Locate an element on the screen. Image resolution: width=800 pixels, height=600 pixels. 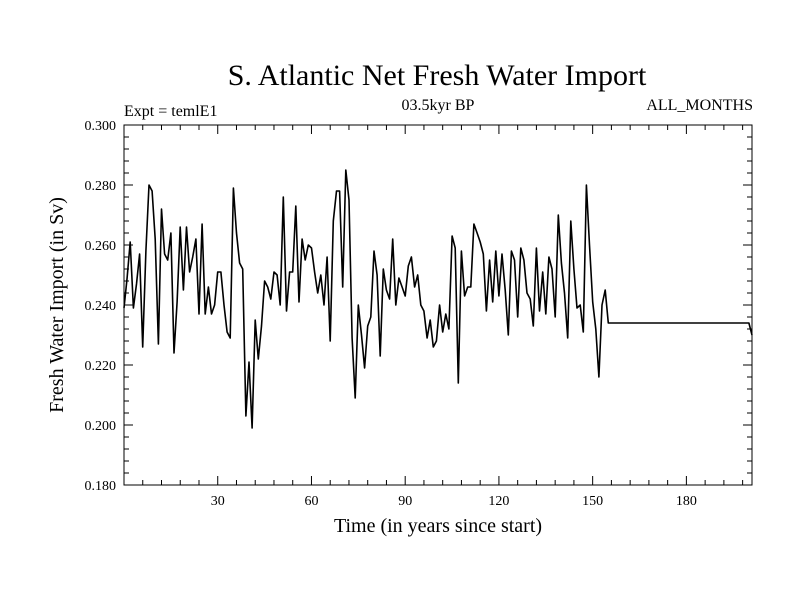
y-tick-label: 0.220 is located at coordinates (101, 366).